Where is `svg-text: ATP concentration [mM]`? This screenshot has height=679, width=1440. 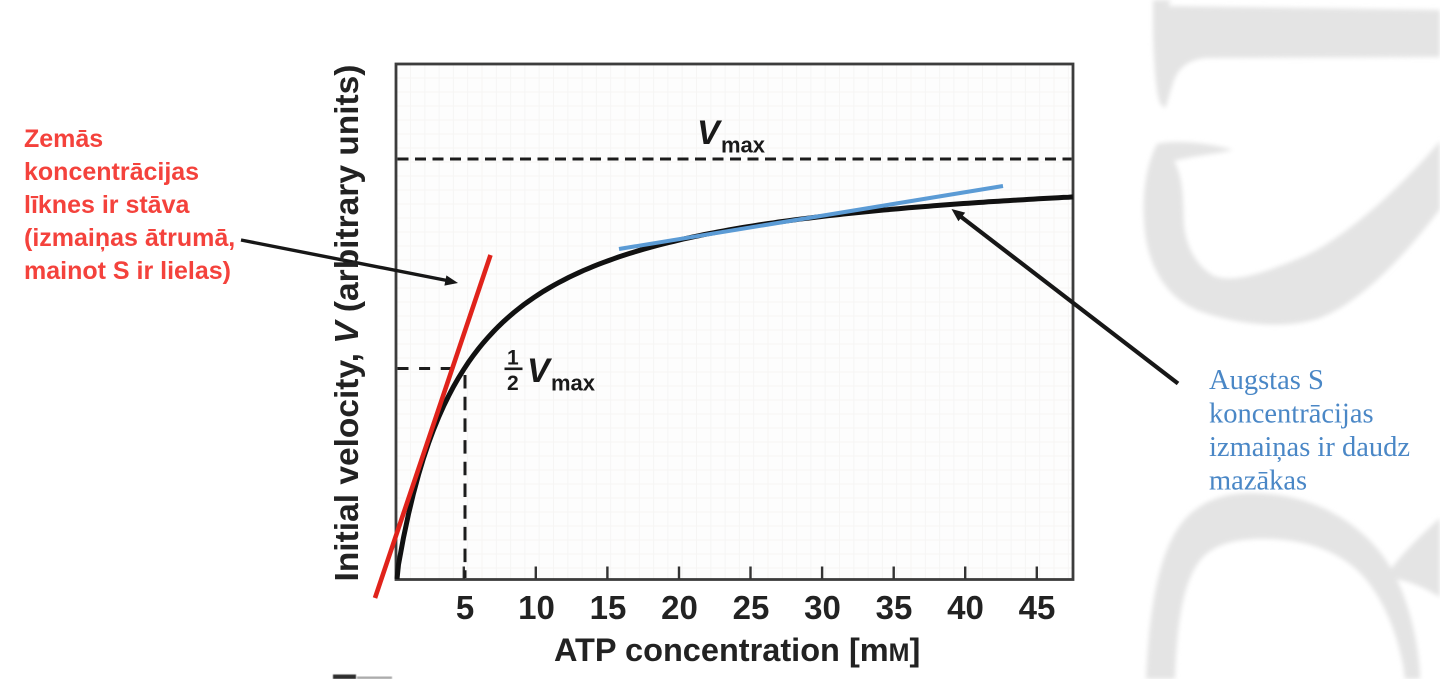
svg-text: ATP concentration [mM] is located at coordinates (737, 650).